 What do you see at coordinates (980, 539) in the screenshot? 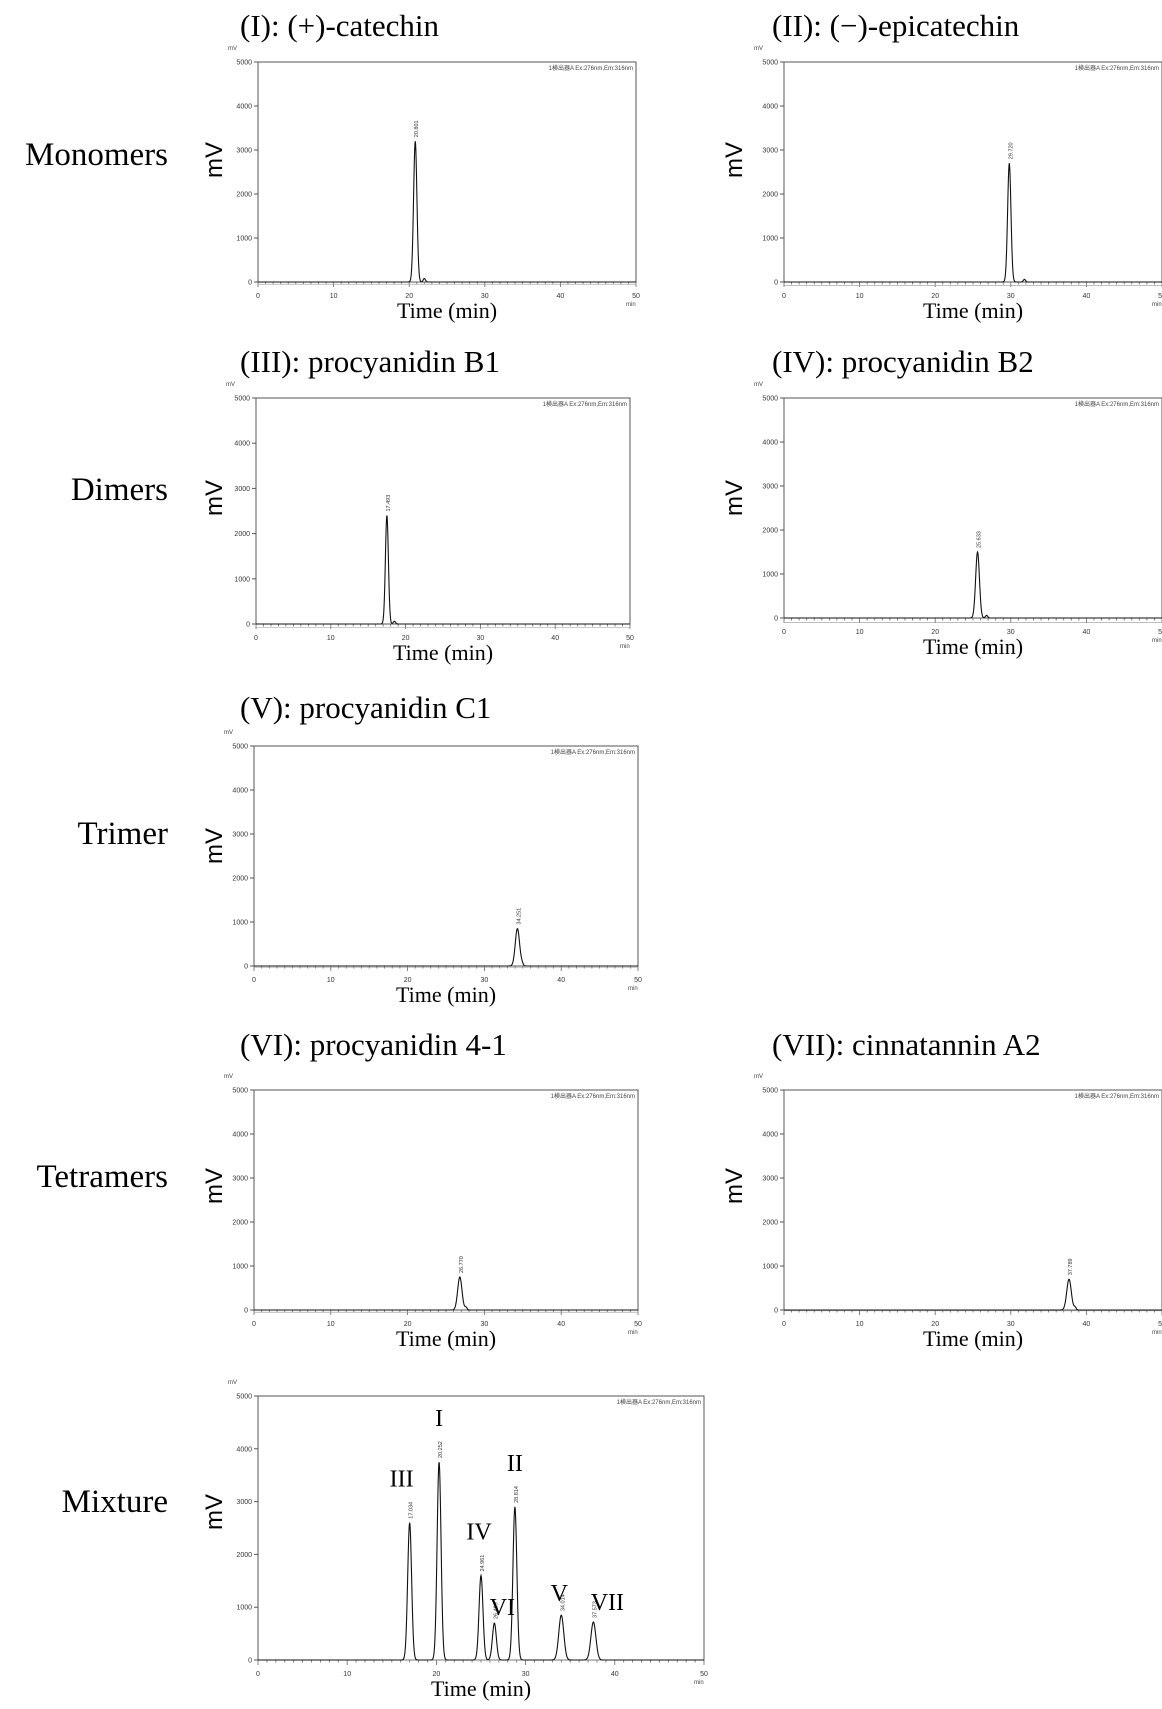
I see `peak-retention-label: 25.633` at bounding box center [980, 539].